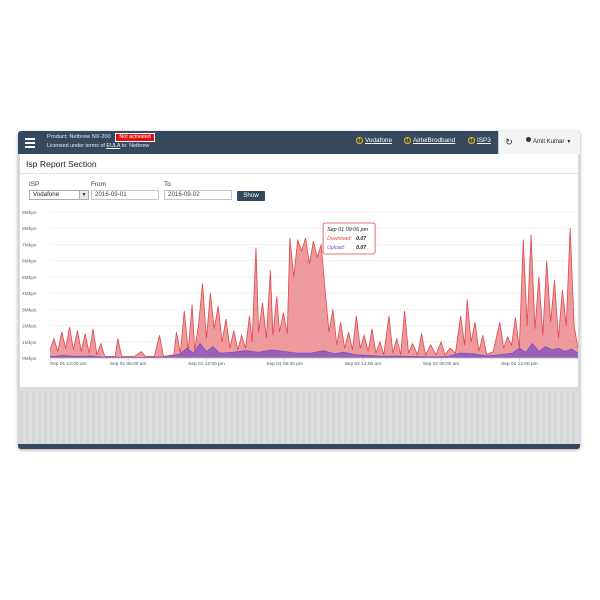  What do you see at coordinates (46, 194) in the screenshot?
I see `isp-select-value: Vodafone` at bounding box center [46, 194].